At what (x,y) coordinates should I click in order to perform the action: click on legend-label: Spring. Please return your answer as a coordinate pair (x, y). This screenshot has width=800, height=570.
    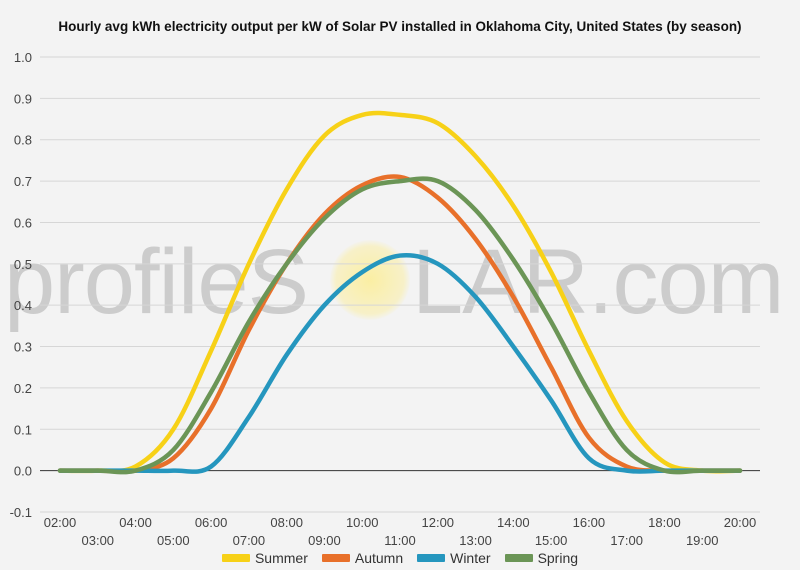
    Looking at the image, I should click on (558, 558).